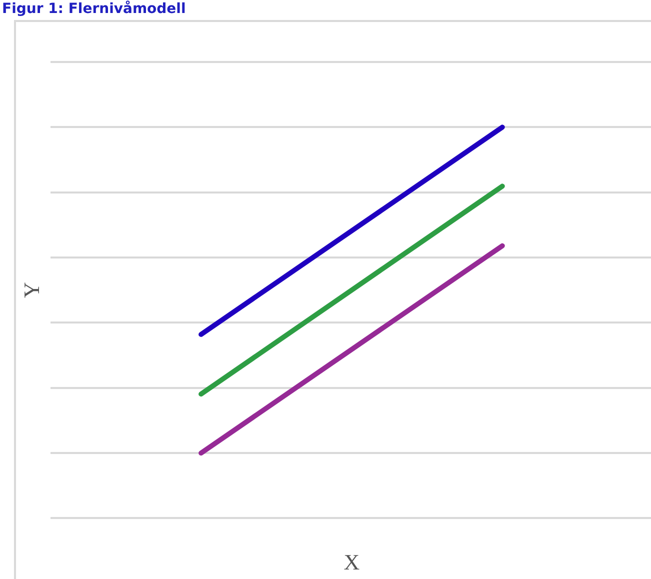 Image resolution: width=651 pixels, height=579 pixels. I want to click on y-axis-title: Y, so click(31, 290).